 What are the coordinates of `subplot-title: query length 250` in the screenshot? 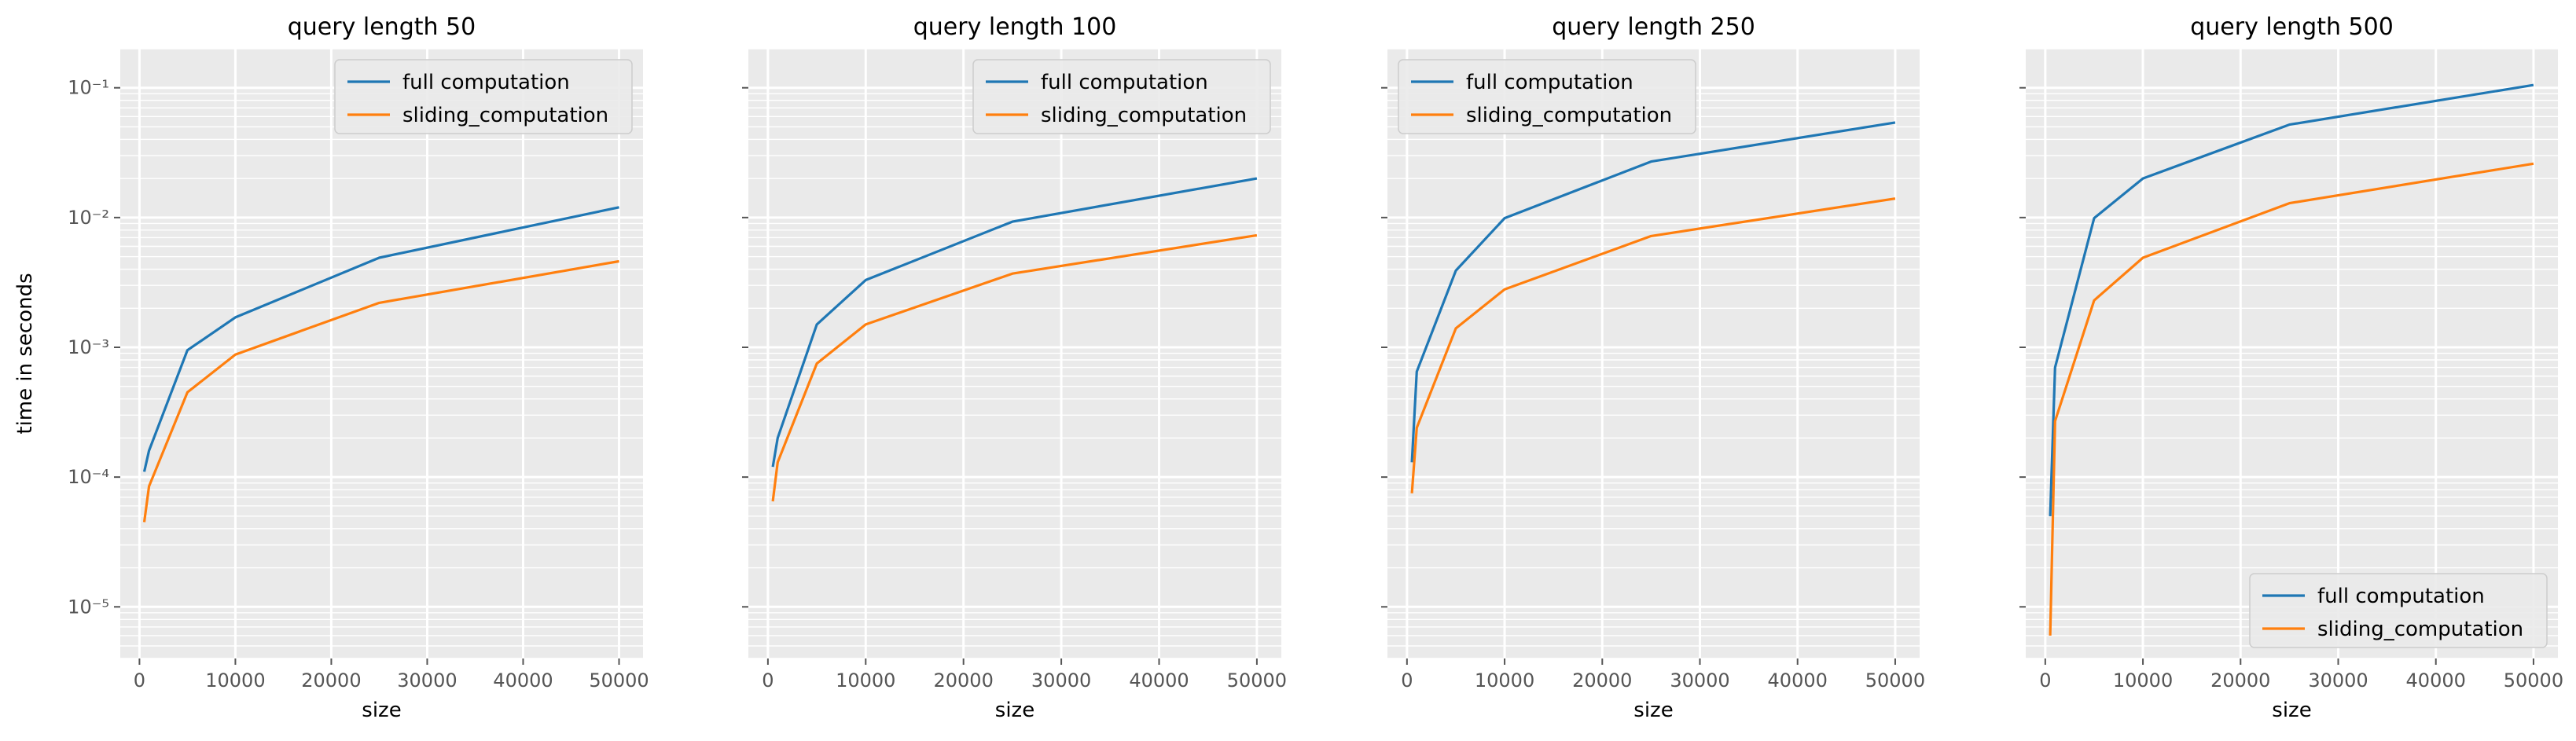 It's located at (1653, 27).